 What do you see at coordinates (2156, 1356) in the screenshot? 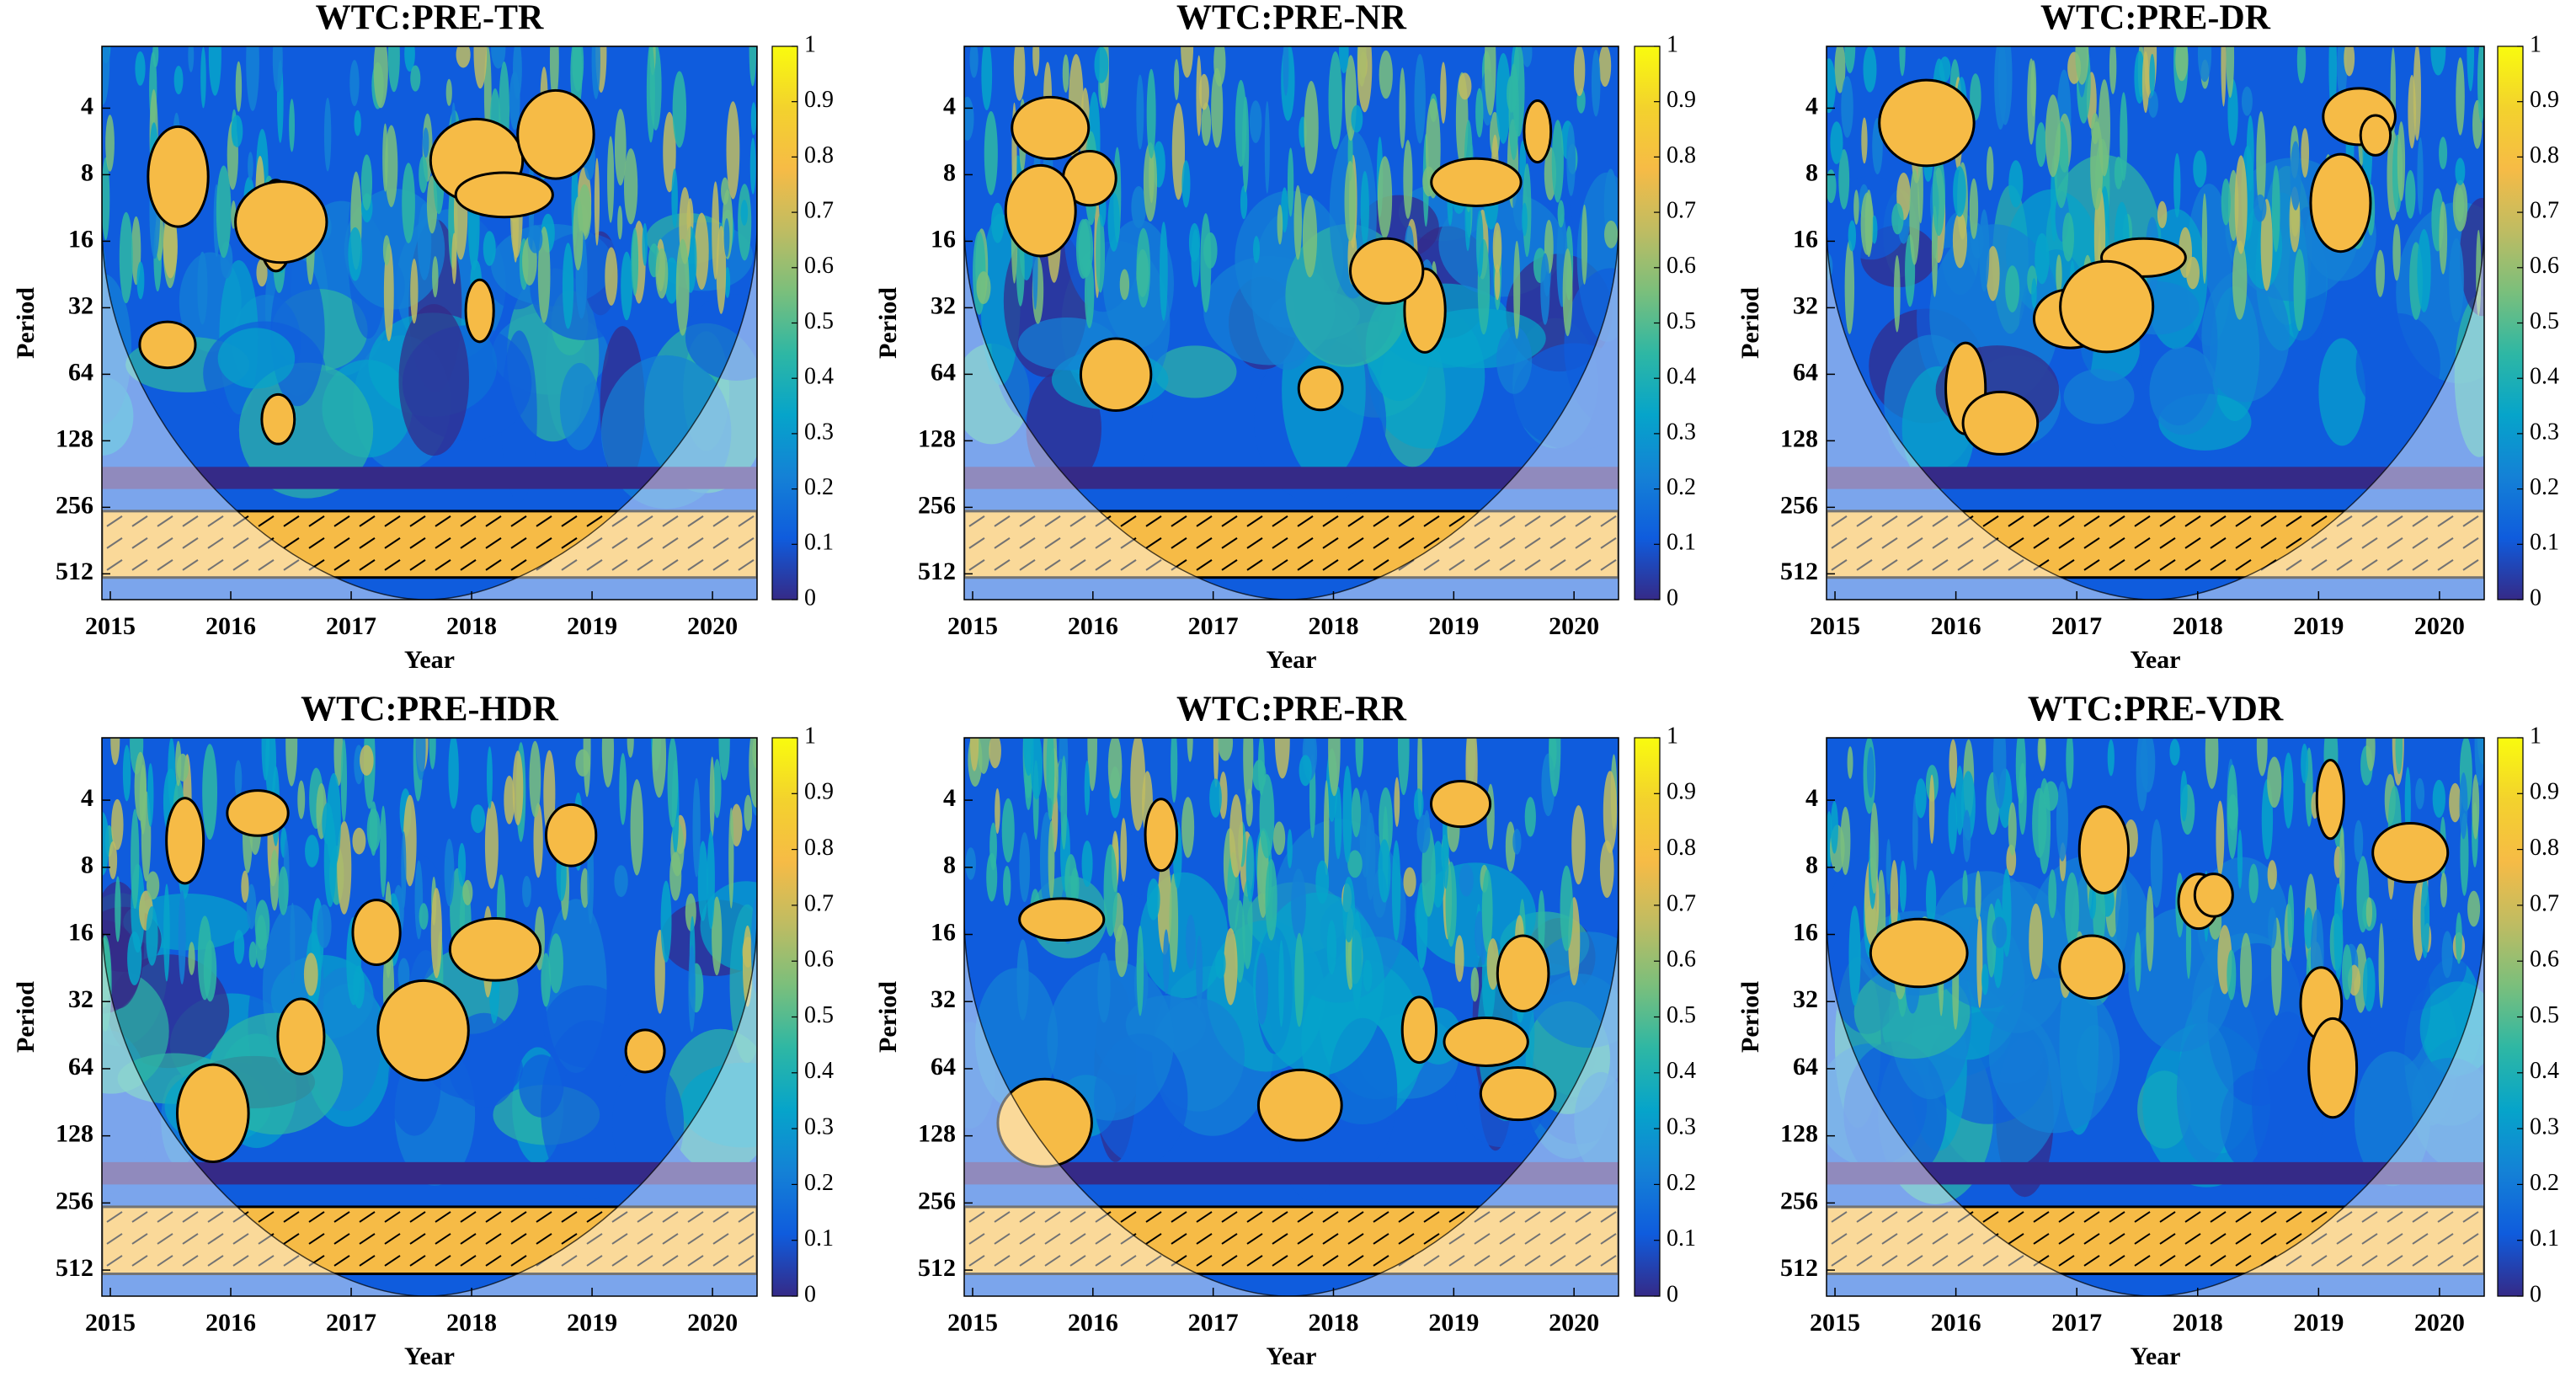
I see `x-axis-label: Year` at bounding box center [2156, 1356].